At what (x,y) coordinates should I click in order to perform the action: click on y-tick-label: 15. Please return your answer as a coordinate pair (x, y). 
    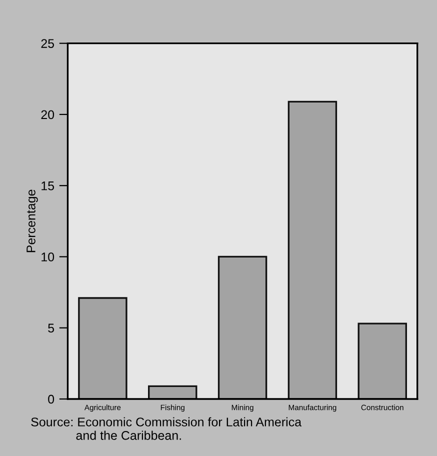
    Looking at the image, I should click on (48, 186).